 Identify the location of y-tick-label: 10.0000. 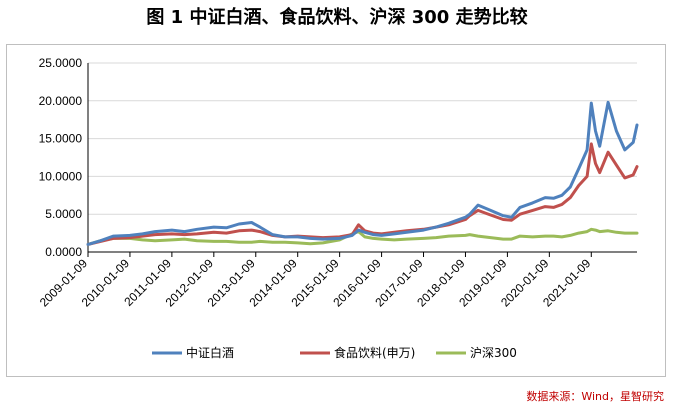
(61, 176).